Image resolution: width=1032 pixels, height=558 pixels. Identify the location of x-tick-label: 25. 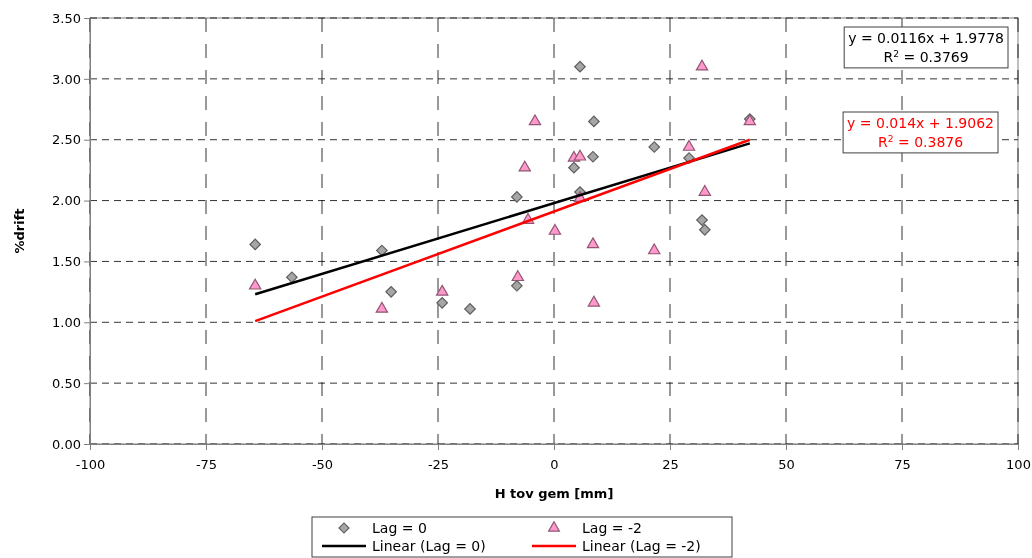
(670, 464).